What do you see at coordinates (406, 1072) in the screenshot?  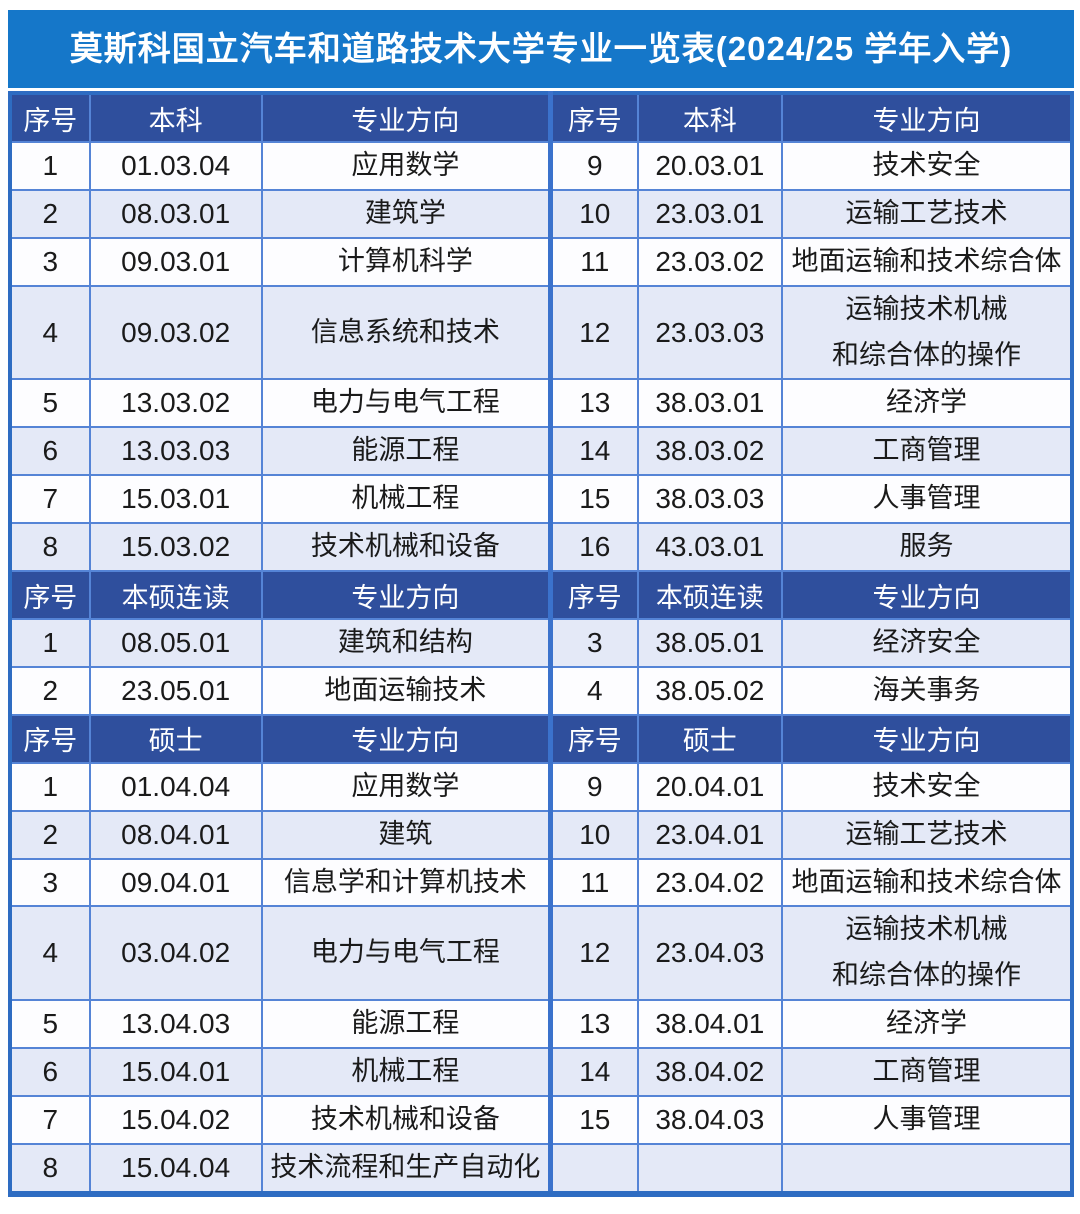 I see `major-cell: 机械工程` at bounding box center [406, 1072].